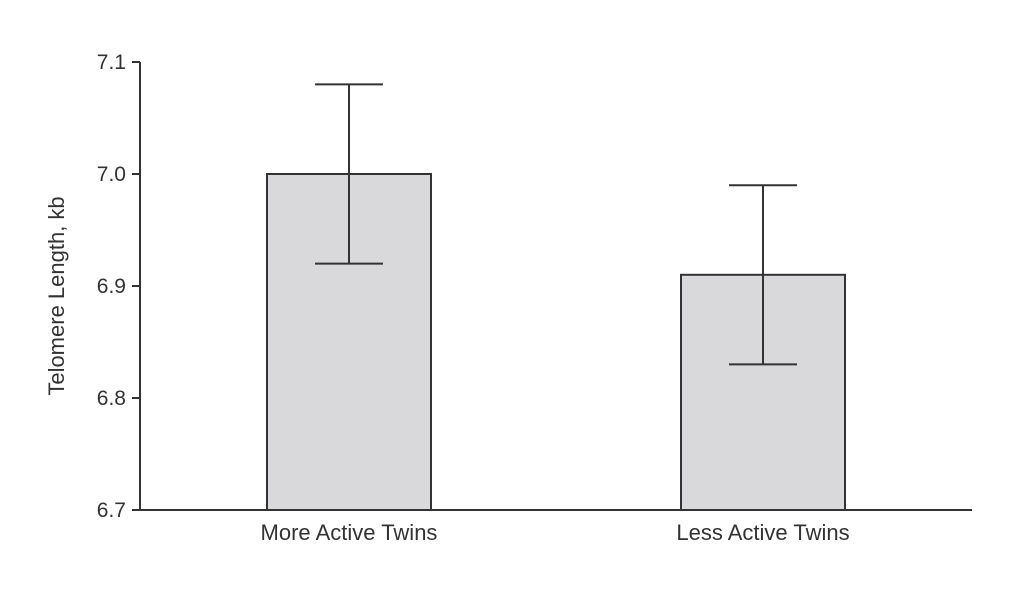 This screenshot has width=1012, height=589. Describe the element at coordinates (111, 174) in the screenshot. I see `y-tick-label-3: 7.0` at that location.